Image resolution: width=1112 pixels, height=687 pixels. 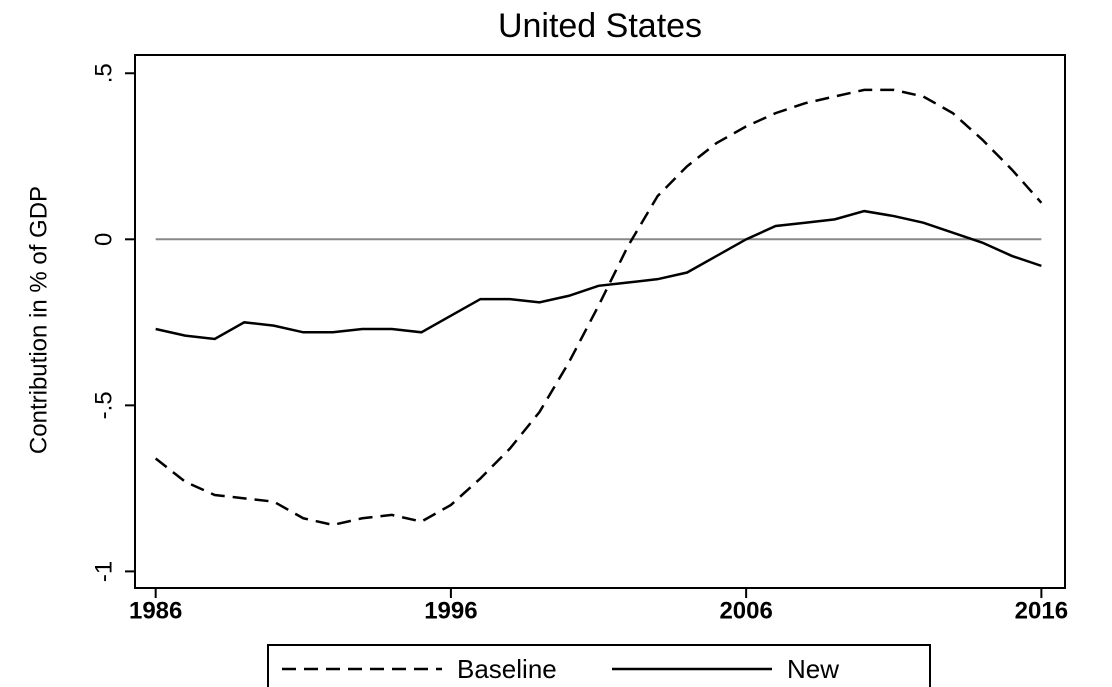 What do you see at coordinates (507, 669) in the screenshot?
I see `legend-label: Baseline` at bounding box center [507, 669].